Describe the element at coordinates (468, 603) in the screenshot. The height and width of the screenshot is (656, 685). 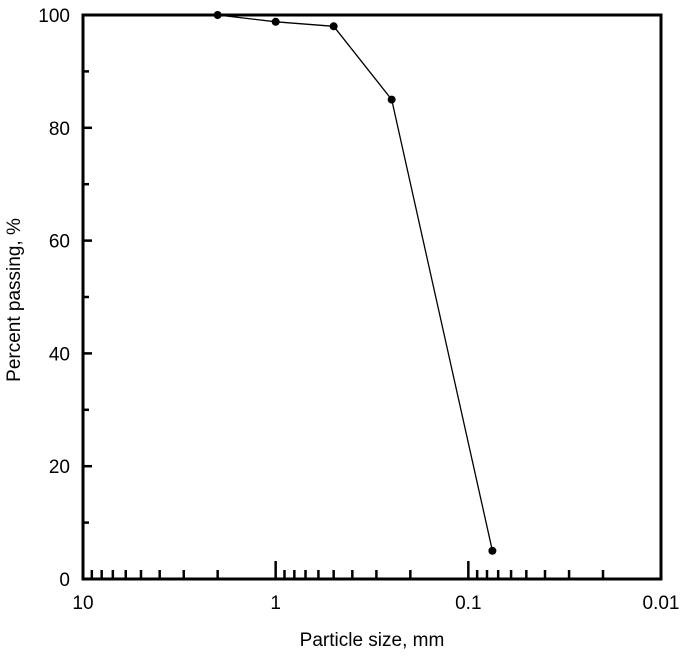
I see `x-tick-label: 0.1` at that location.